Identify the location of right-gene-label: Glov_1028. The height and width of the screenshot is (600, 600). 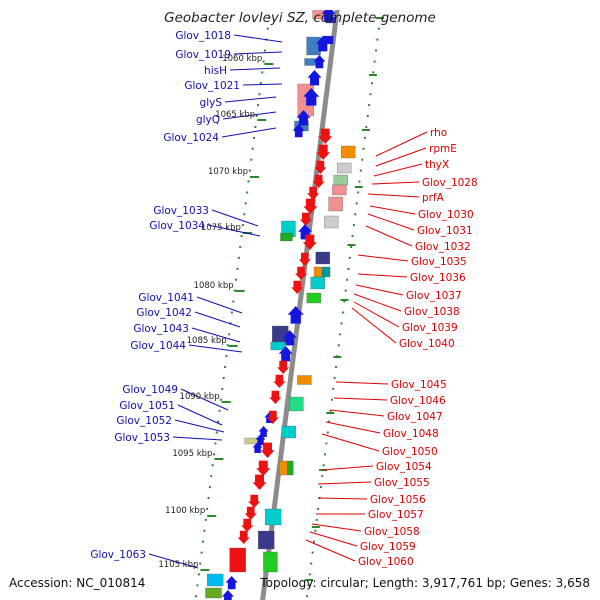
(450, 183).